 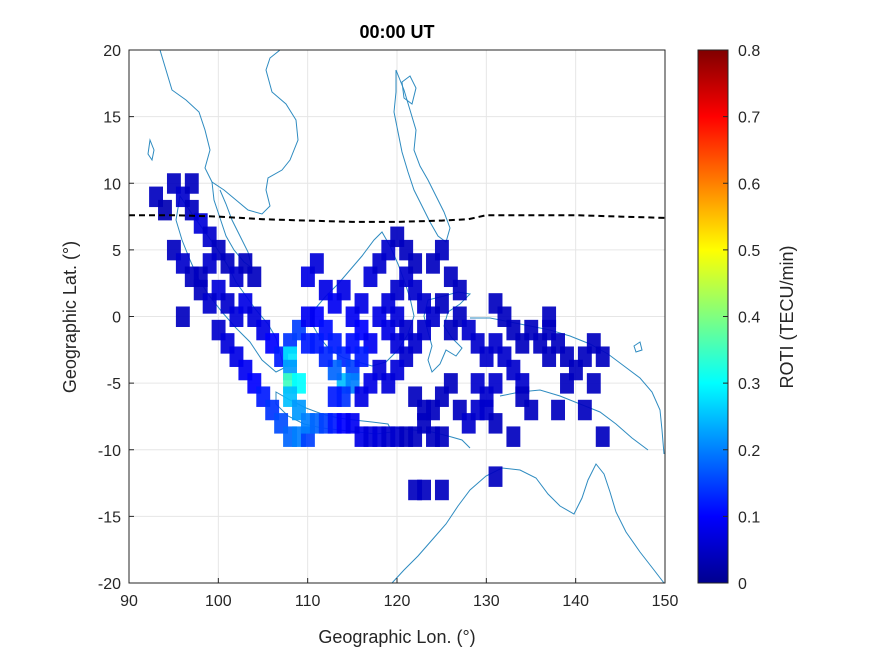 What do you see at coordinates (749, 51) in the screenshot?
I see `colorbar-tick-label: 0.8` at bounding box center [749, 51].